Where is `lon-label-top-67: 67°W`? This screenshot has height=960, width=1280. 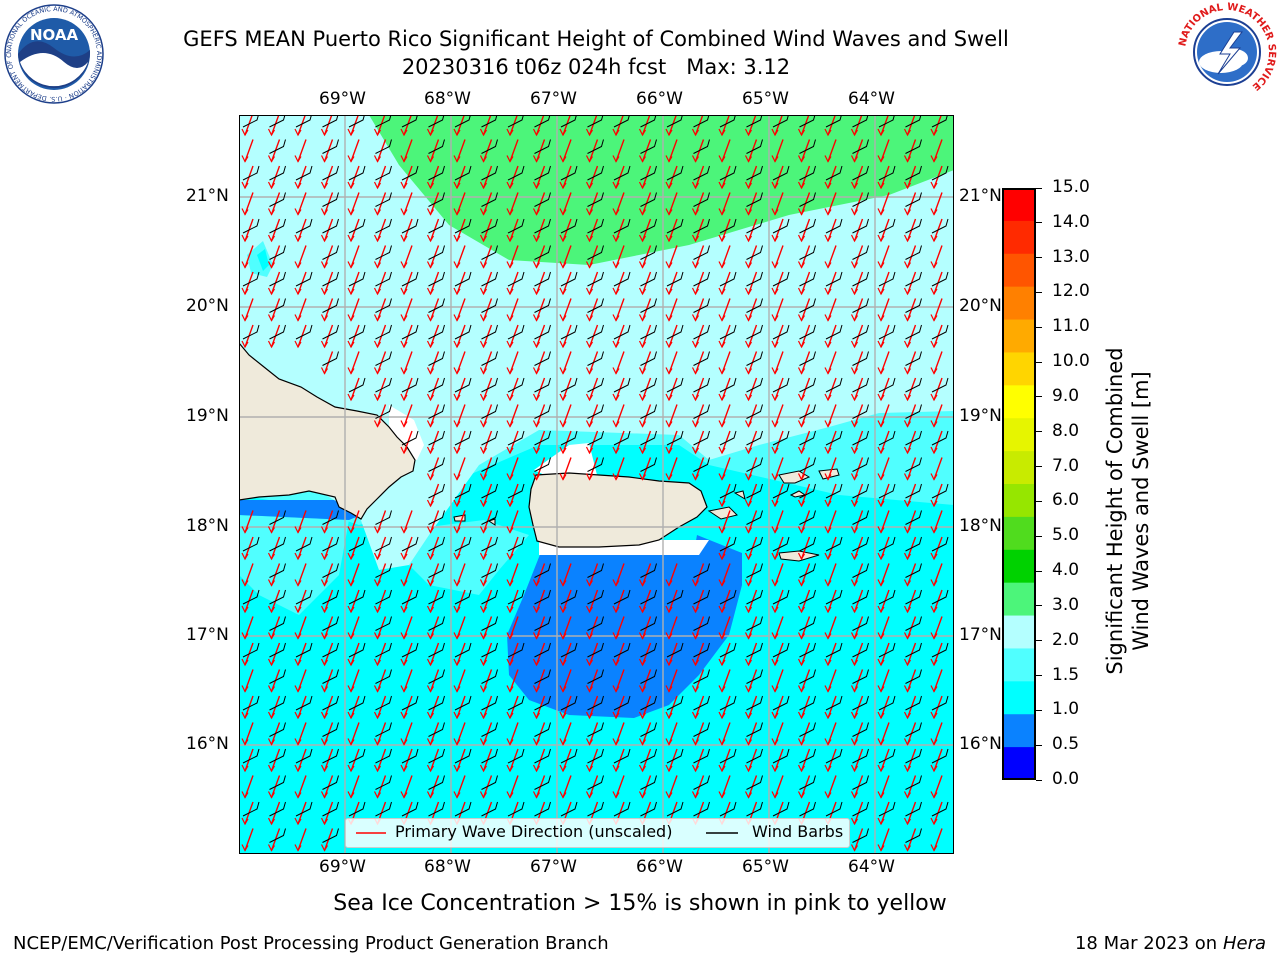 lon-label-top-67: 67°W is located at coordinates (553, 99).